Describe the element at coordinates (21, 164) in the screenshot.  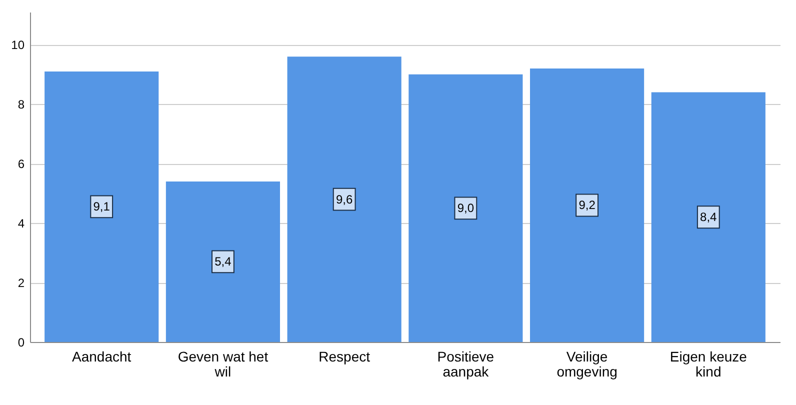
I see `y-tick-label: 6` at that location.